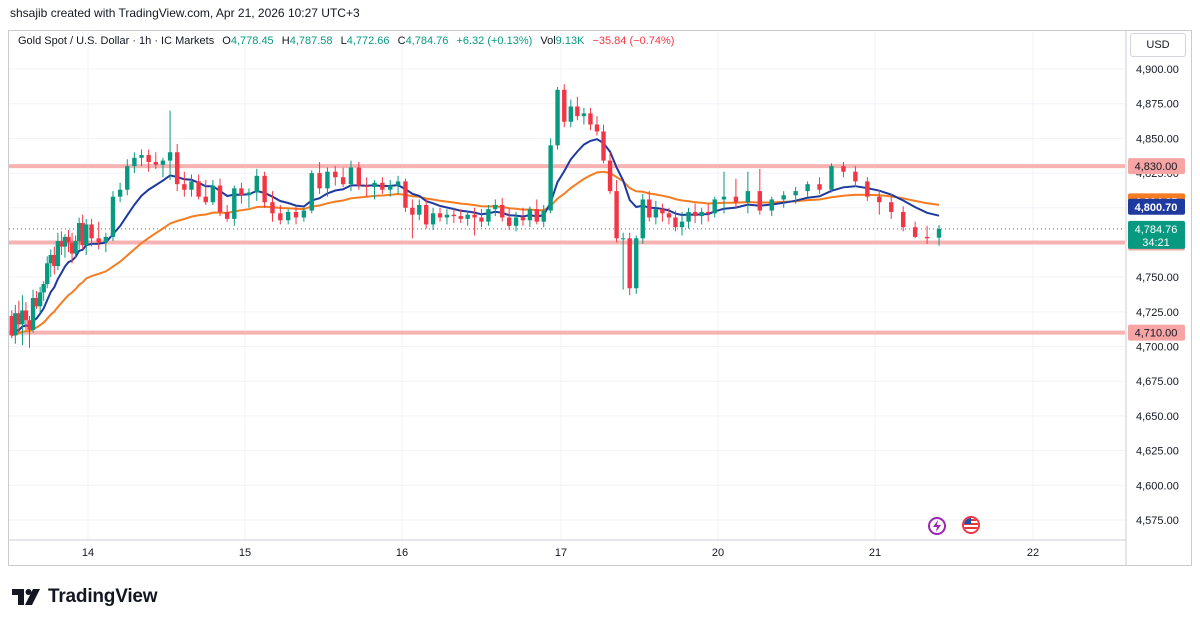 This screenshot has width=1200, height=625. What do you see at coordinates (252, 41) in the screenshot?
I see `open-value: 4,778.45` at bounding box center [252, 41].